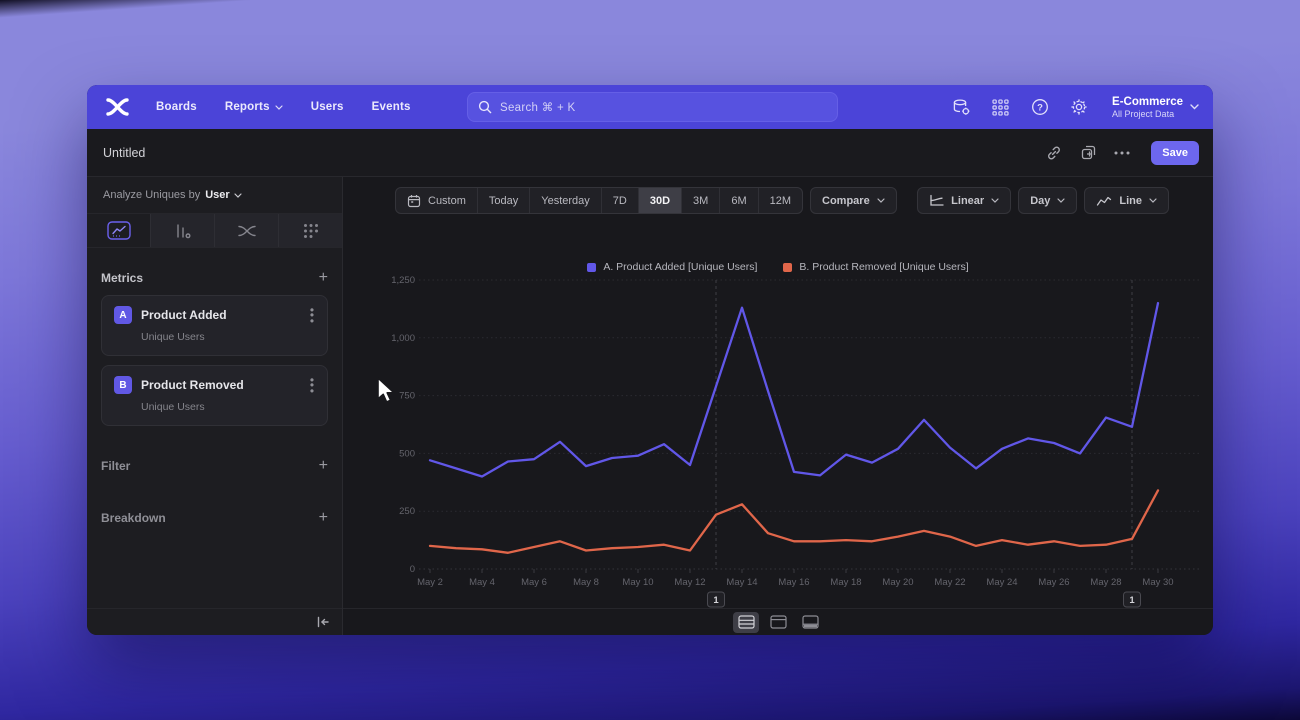 This screenshot has height=720, width=1300. Describe the element at coordinates (897, 582) in the screenshot. I see `x-axis-label: May 20` at that location.